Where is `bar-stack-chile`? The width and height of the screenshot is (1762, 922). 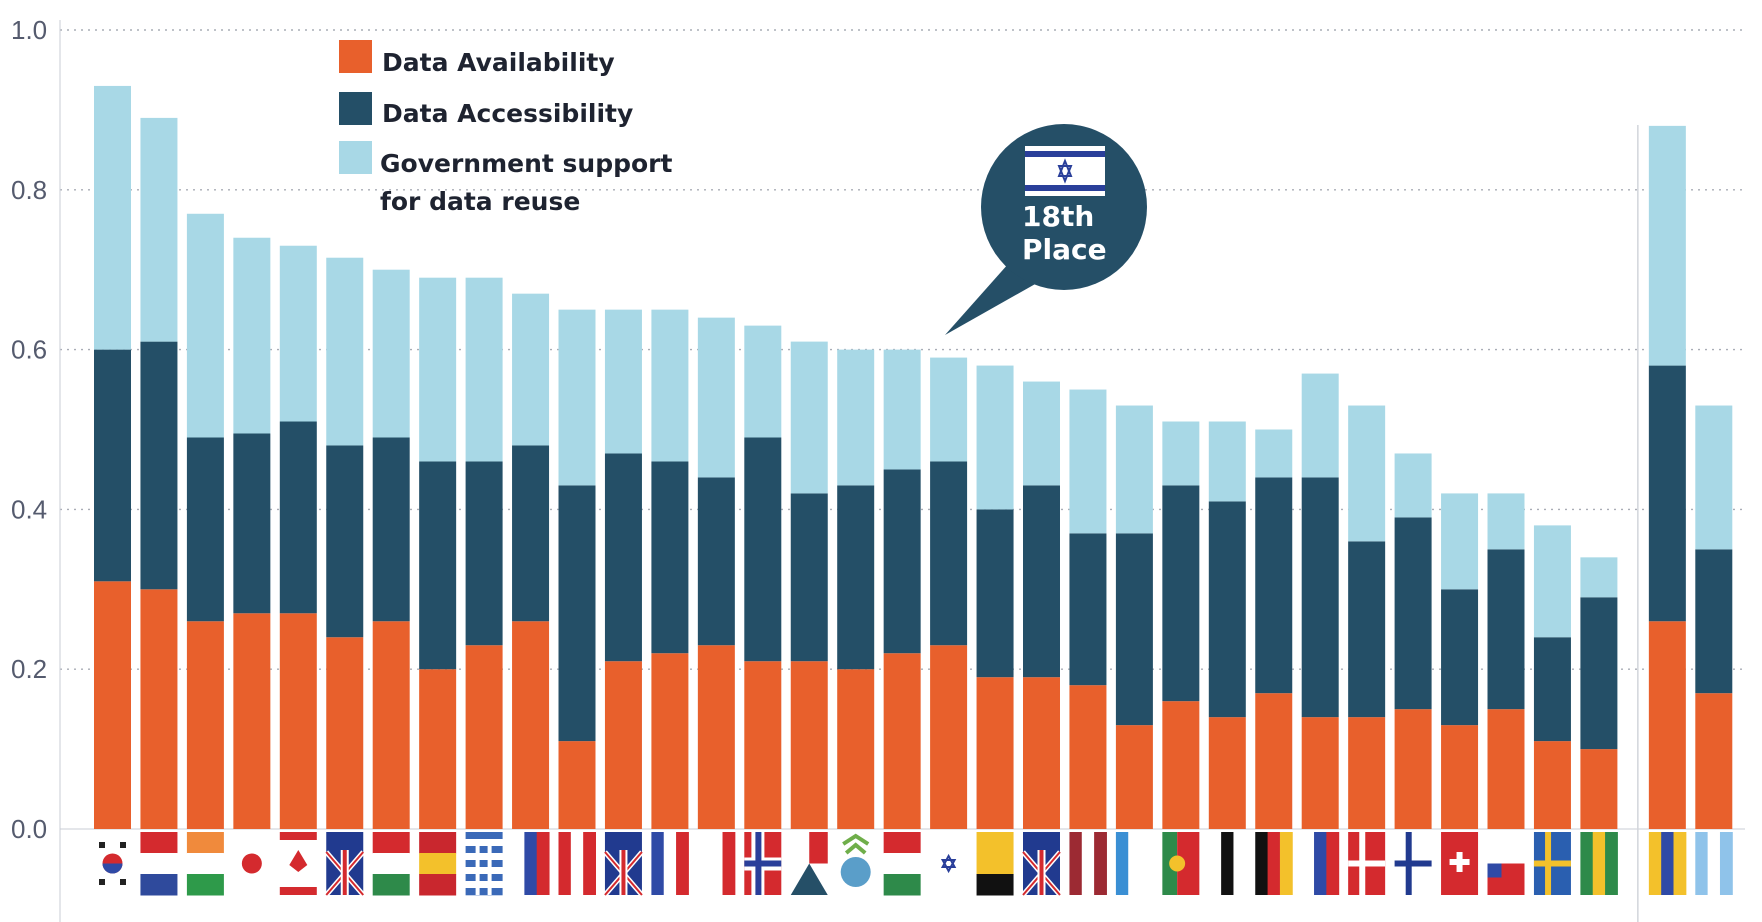 bar-stack-chile is located at coordinates (1506, 661).